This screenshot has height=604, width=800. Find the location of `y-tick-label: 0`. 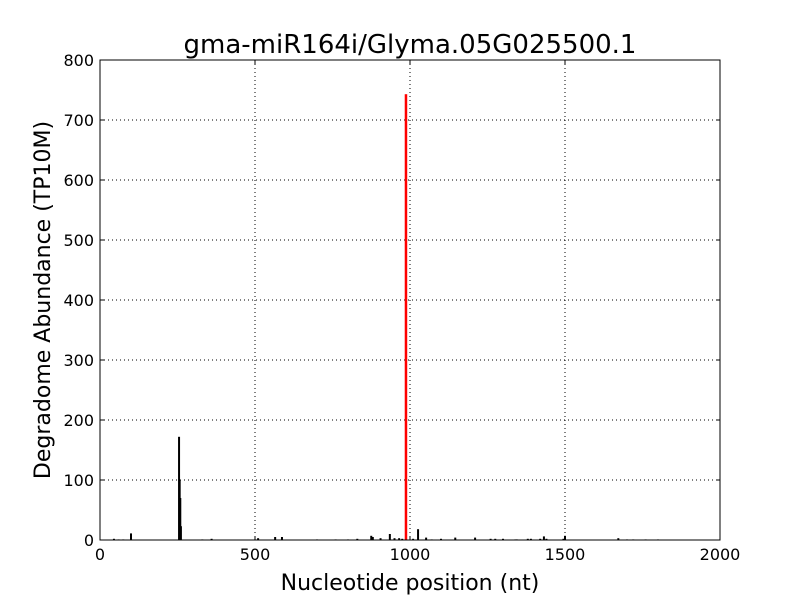

y-tick-label: 0 is located at coordinates (89, 540).